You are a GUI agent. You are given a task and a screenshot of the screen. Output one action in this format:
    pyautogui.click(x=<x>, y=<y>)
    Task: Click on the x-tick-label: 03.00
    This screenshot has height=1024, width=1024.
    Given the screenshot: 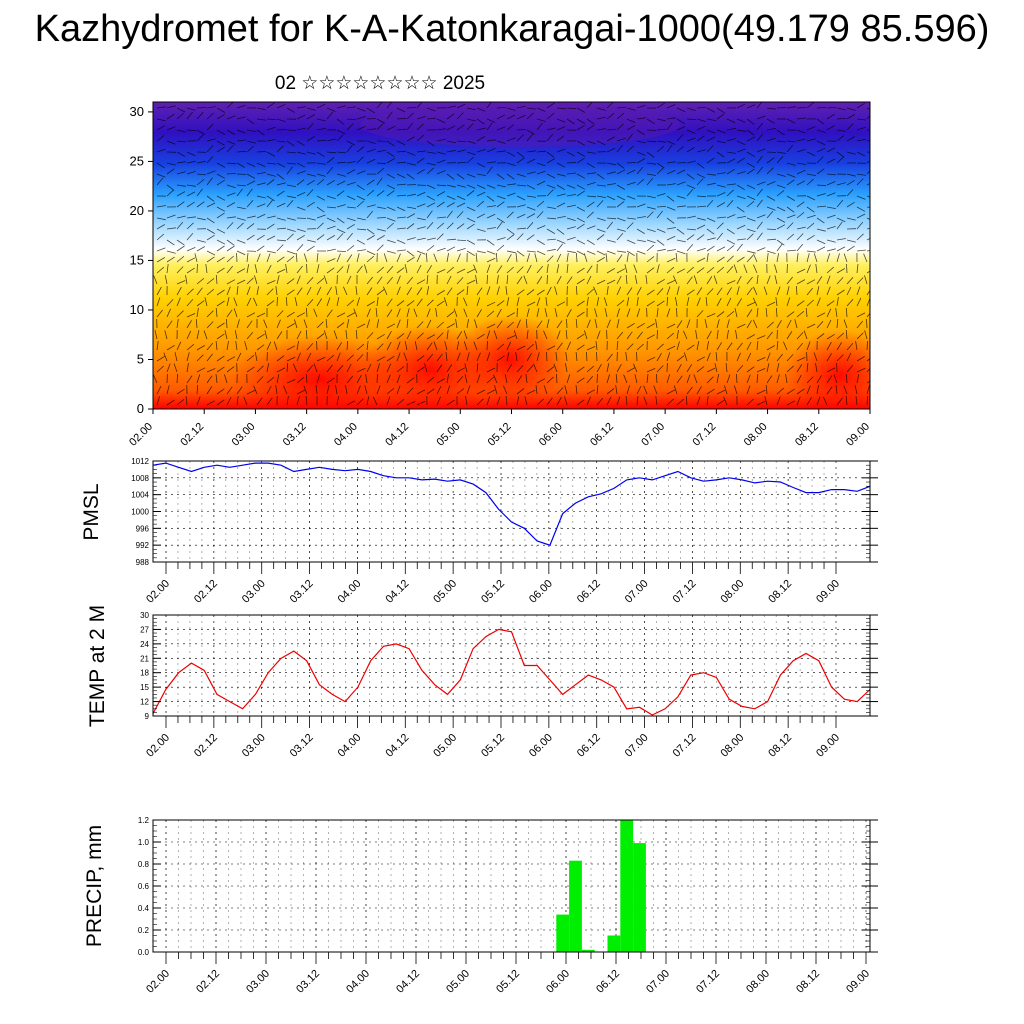 What is the action you would take?
    pyautogui.click(x=254, y=746)
    